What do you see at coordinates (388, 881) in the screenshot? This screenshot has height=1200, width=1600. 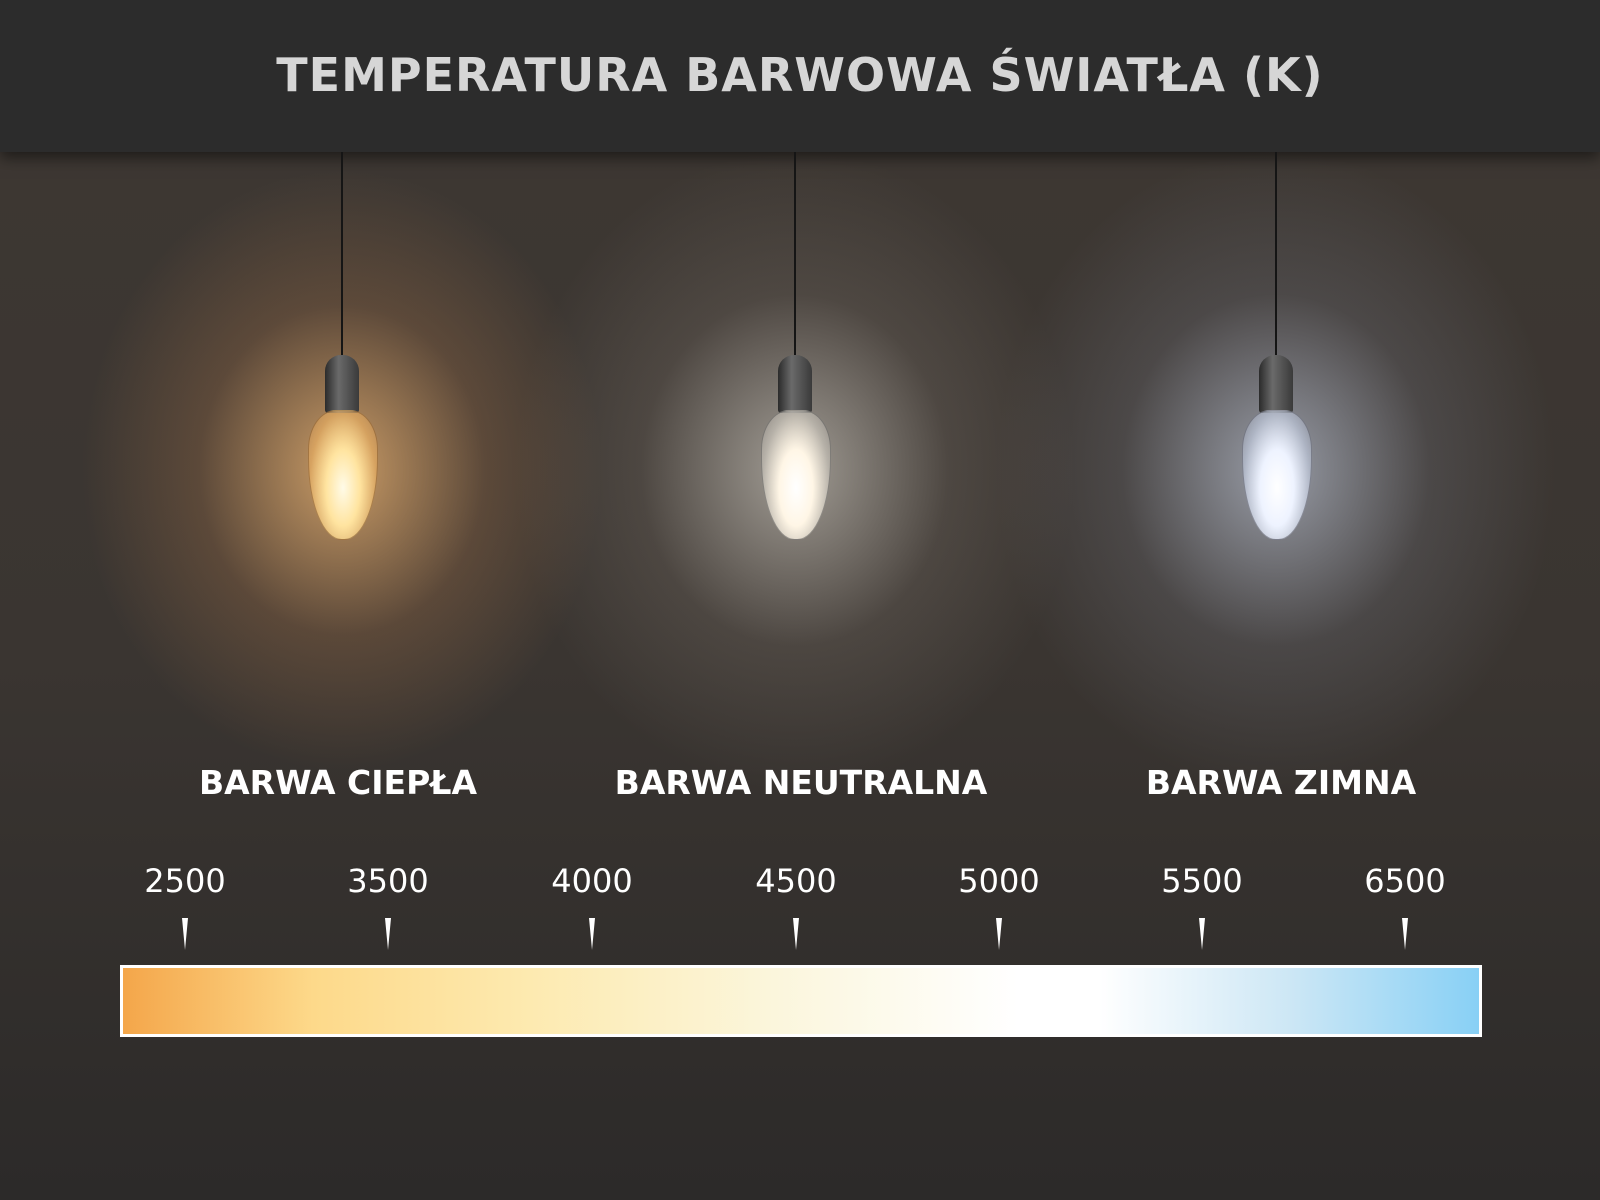 I see `tick-label: 3500` at bounding box center [388, 881].